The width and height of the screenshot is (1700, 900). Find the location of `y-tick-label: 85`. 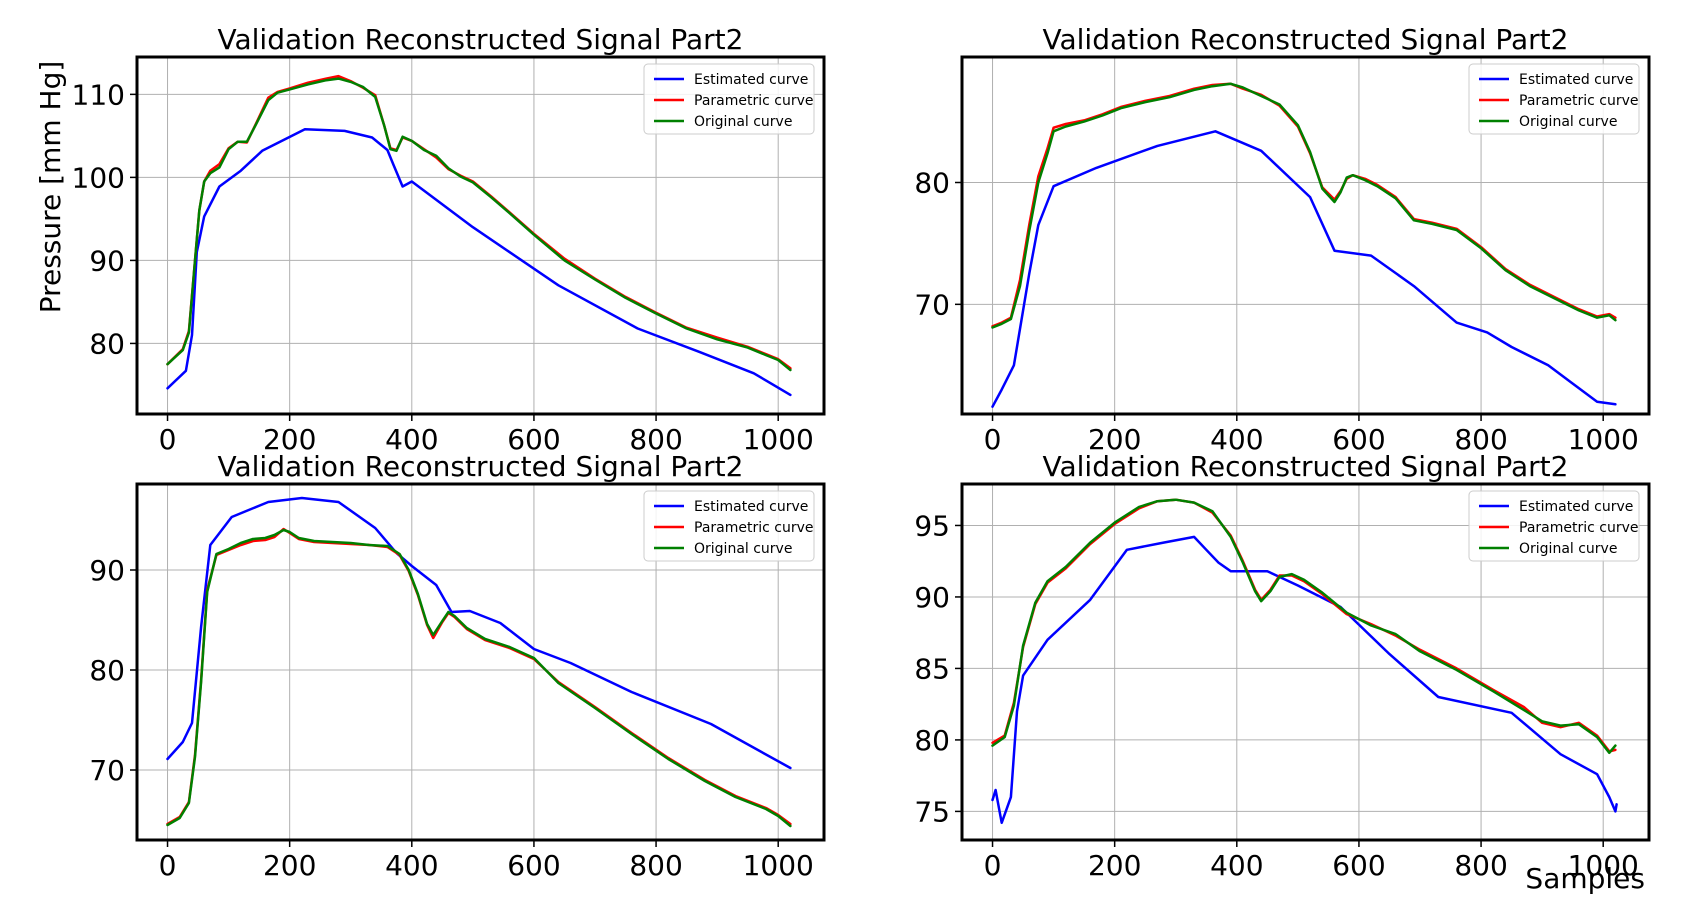

y-tick-label: 85 is located at coordinates (932, 668).